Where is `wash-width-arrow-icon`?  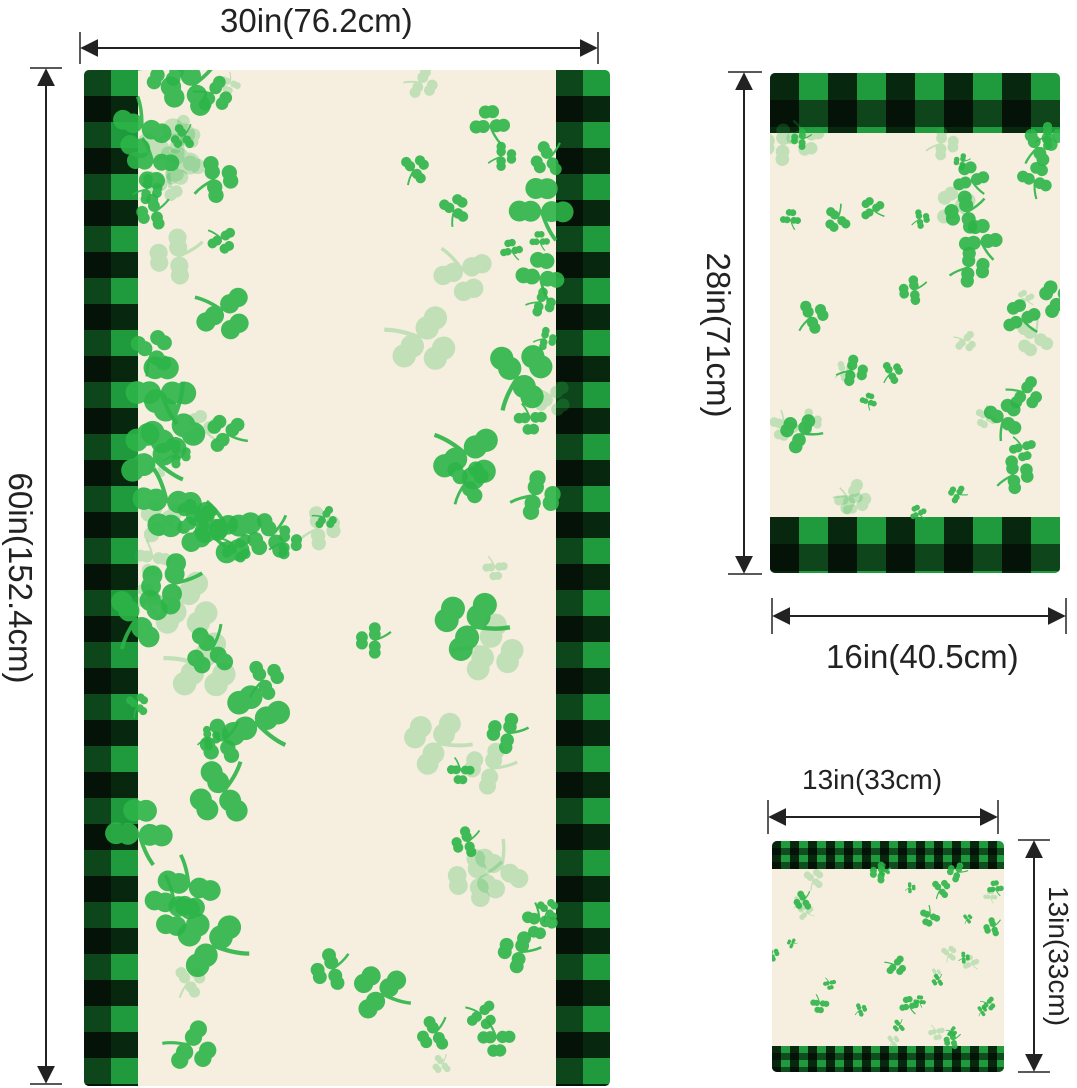 wash-width-arrow-icon is located at coordinates (883, 817).